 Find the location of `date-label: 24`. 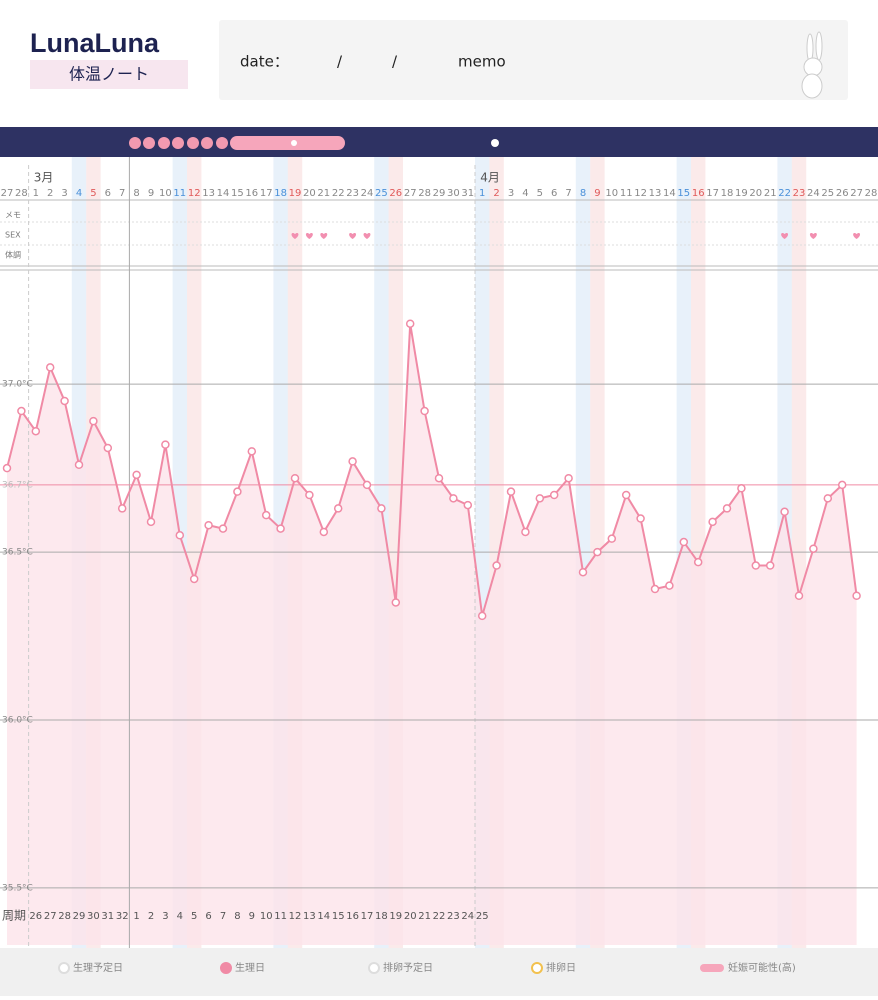

date-label: 24 is located at coordinates (813, 193).